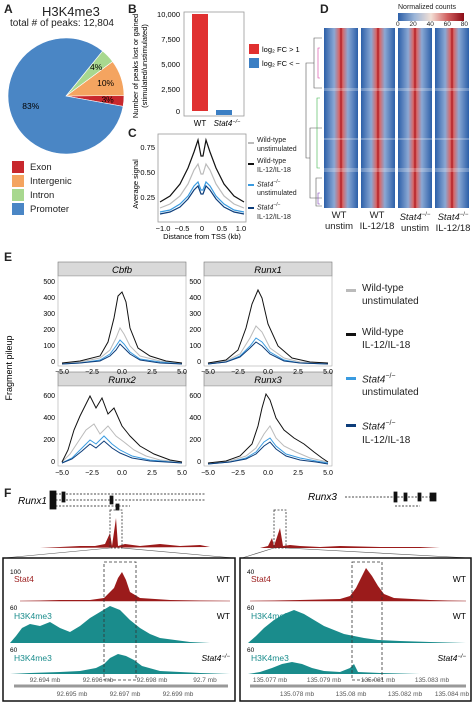  What do you see at coordinates (122, 428) in the screenshot?
I see `runx2-wt-il12` at bounding box center [122, 428].